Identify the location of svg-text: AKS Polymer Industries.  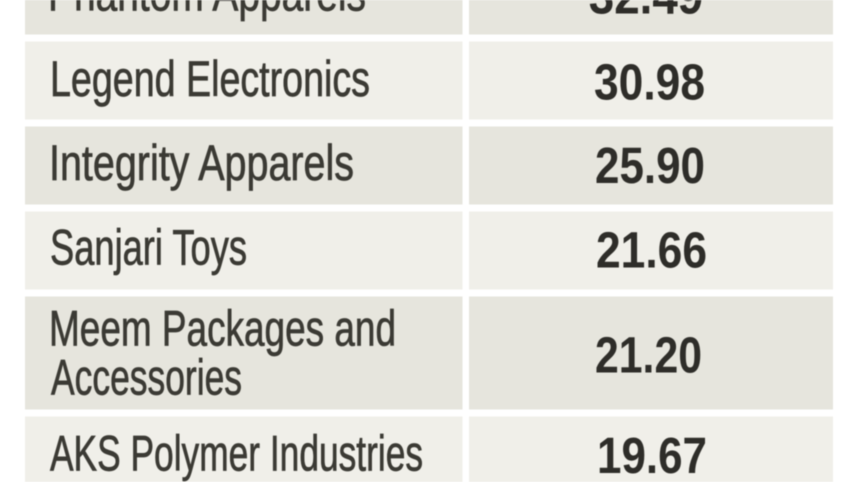
(236, 454).